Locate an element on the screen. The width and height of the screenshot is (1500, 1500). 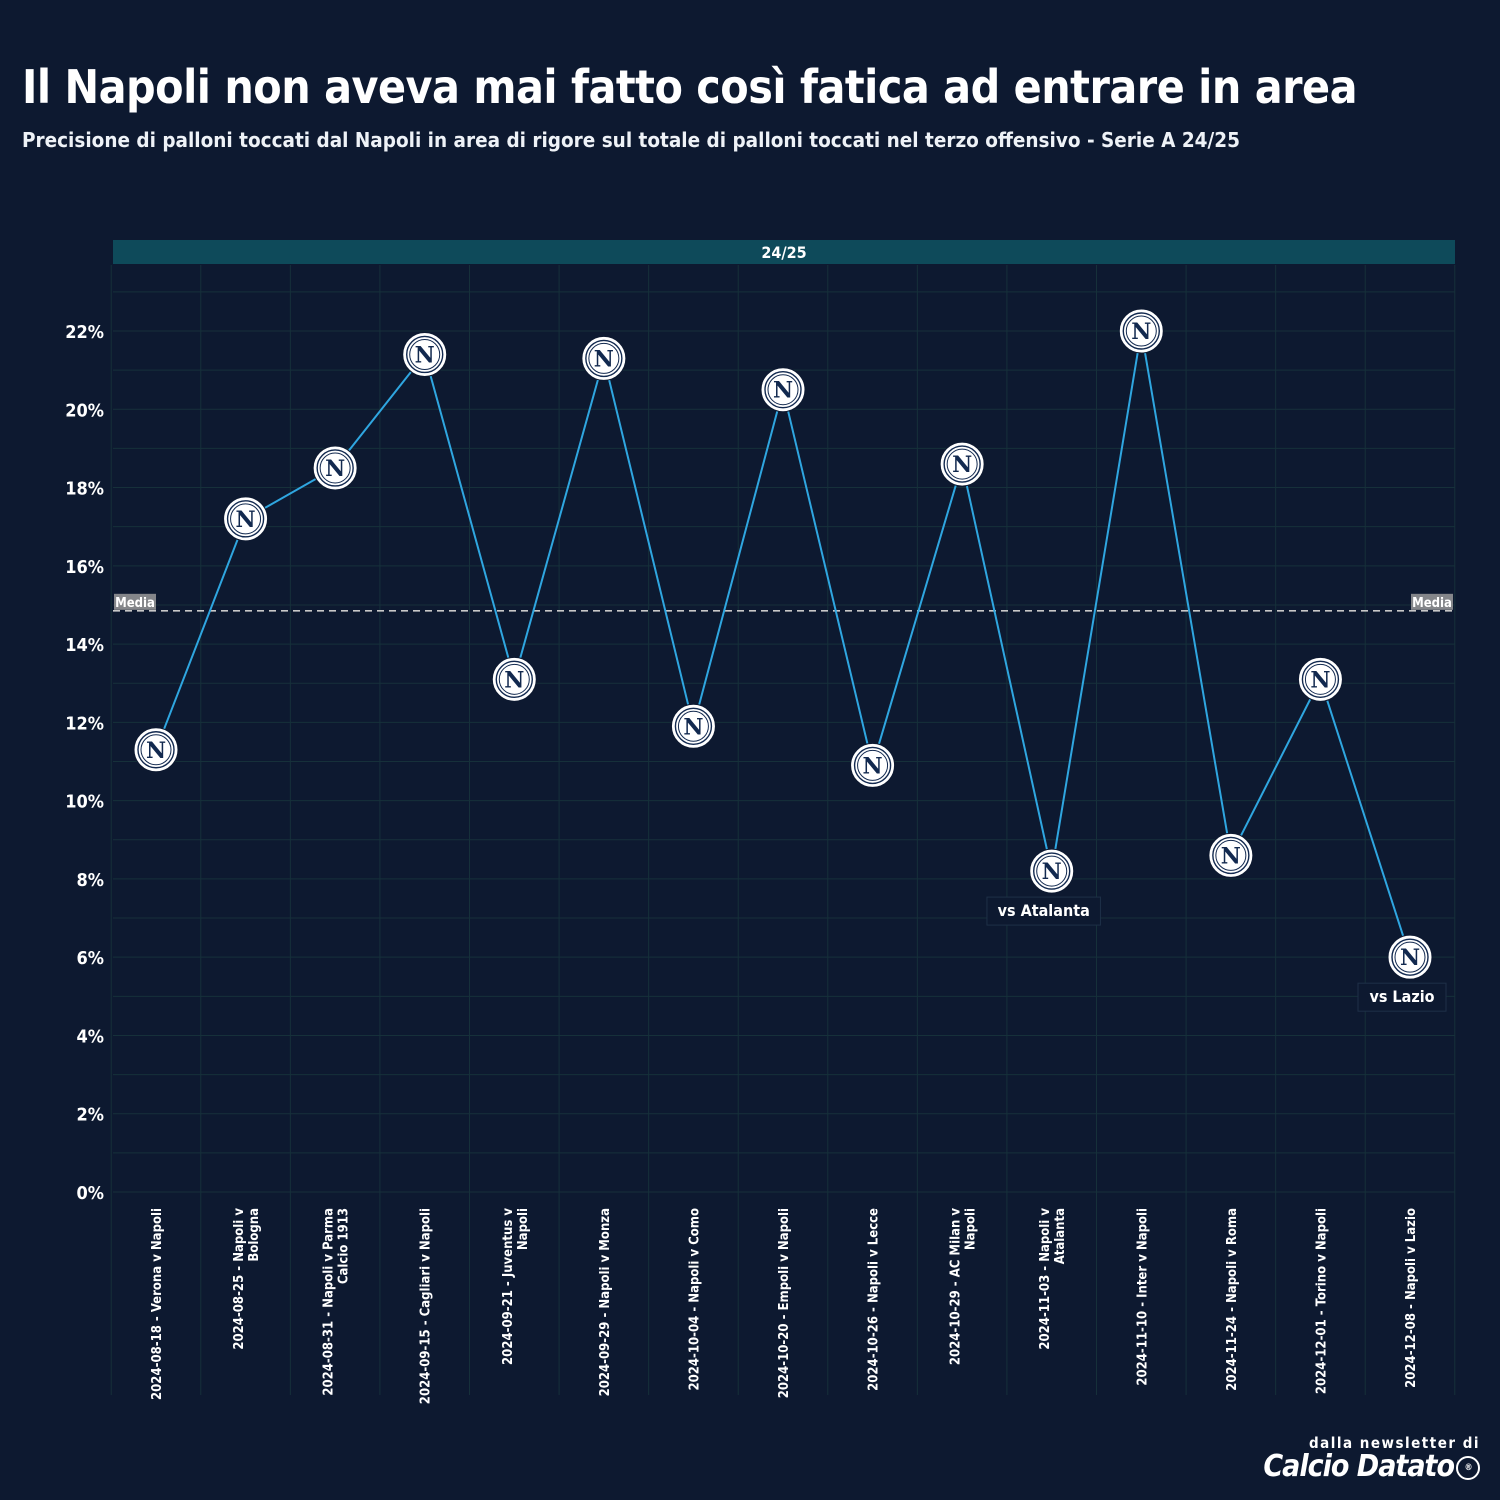
y-tick-label: 8% is located at coordinates (91, 880).